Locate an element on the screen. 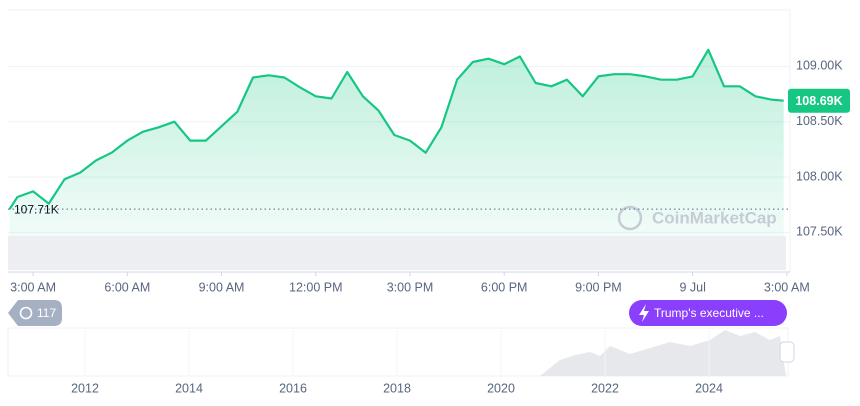  event-badge-bg is located at coordinates (708, 313).